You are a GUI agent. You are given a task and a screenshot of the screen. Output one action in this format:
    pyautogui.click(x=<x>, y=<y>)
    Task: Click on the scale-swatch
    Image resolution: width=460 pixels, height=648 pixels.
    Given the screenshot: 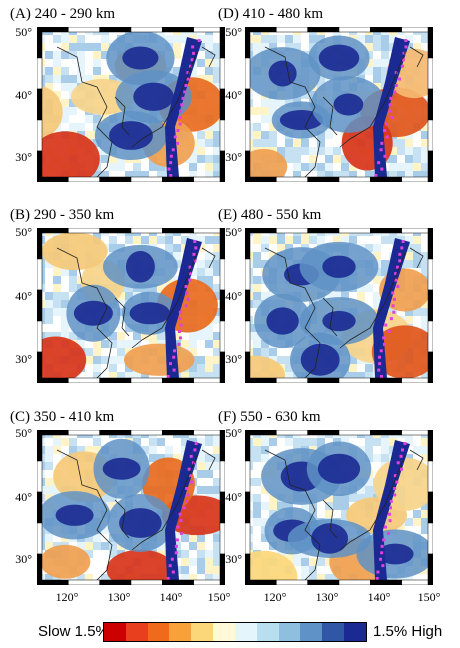 What is the action you would take?
    pyautogui.click(x=180, y=632)
    